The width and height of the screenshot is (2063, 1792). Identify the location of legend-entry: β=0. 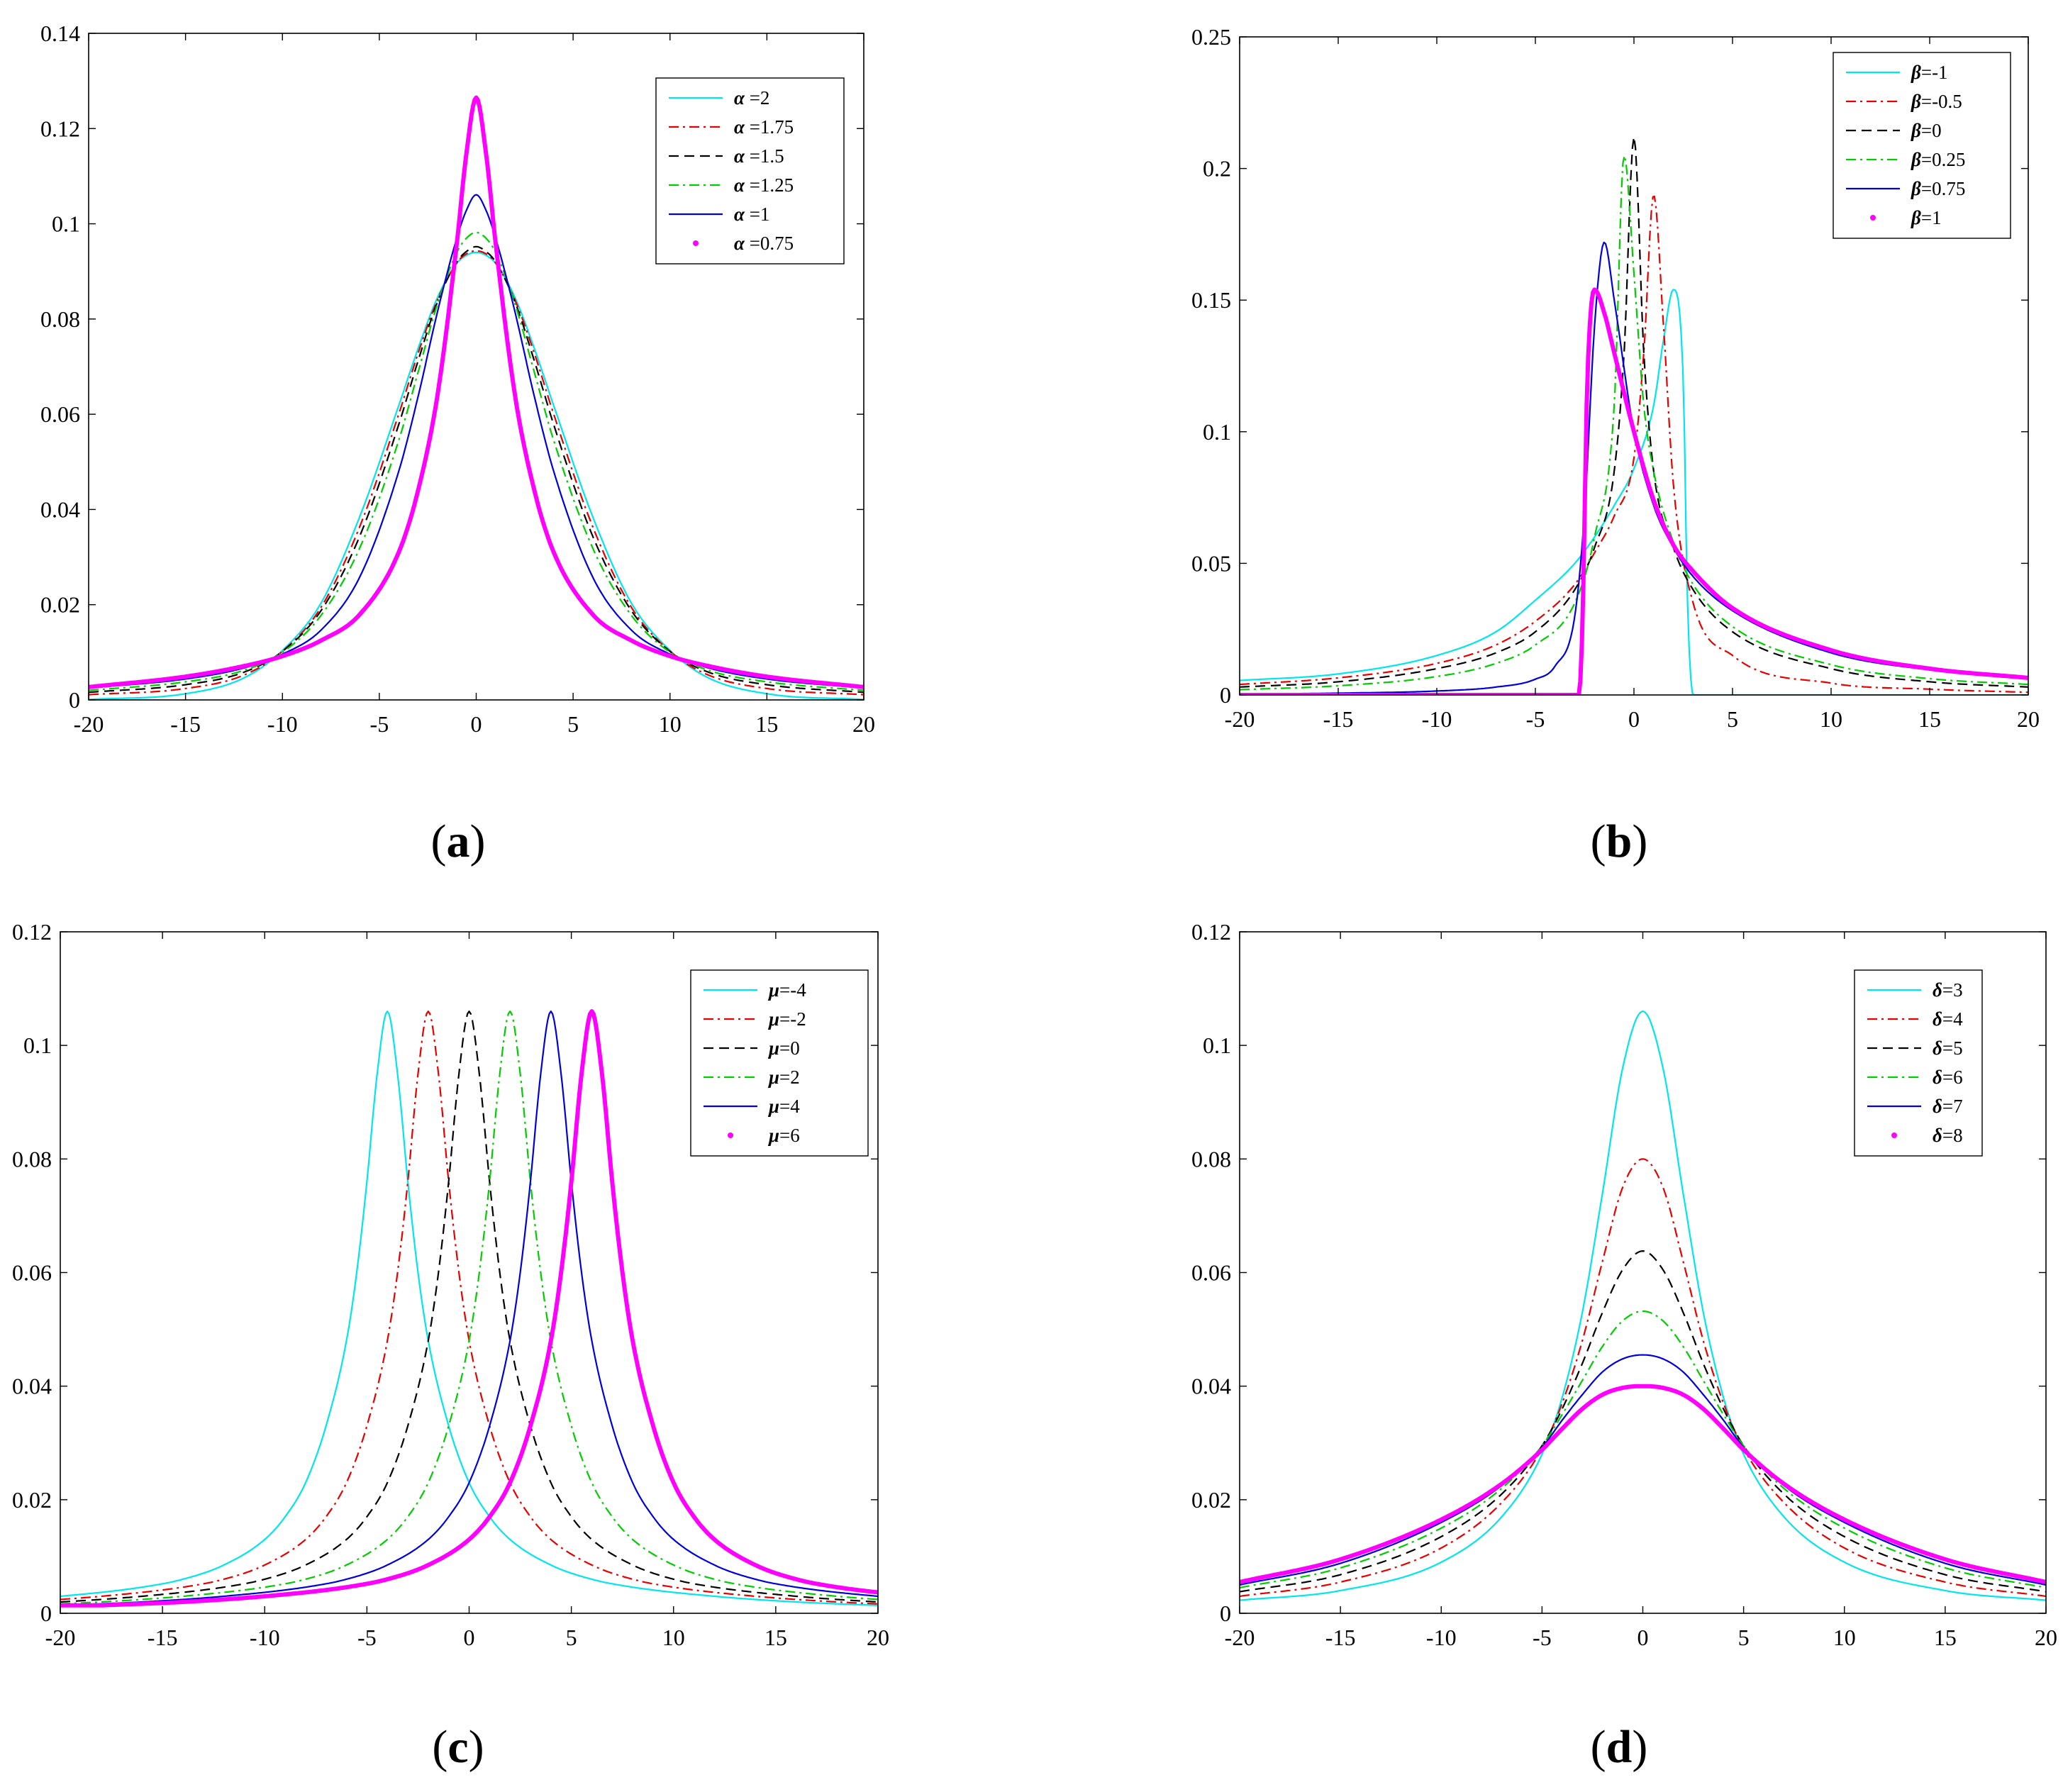
(1926, 130).